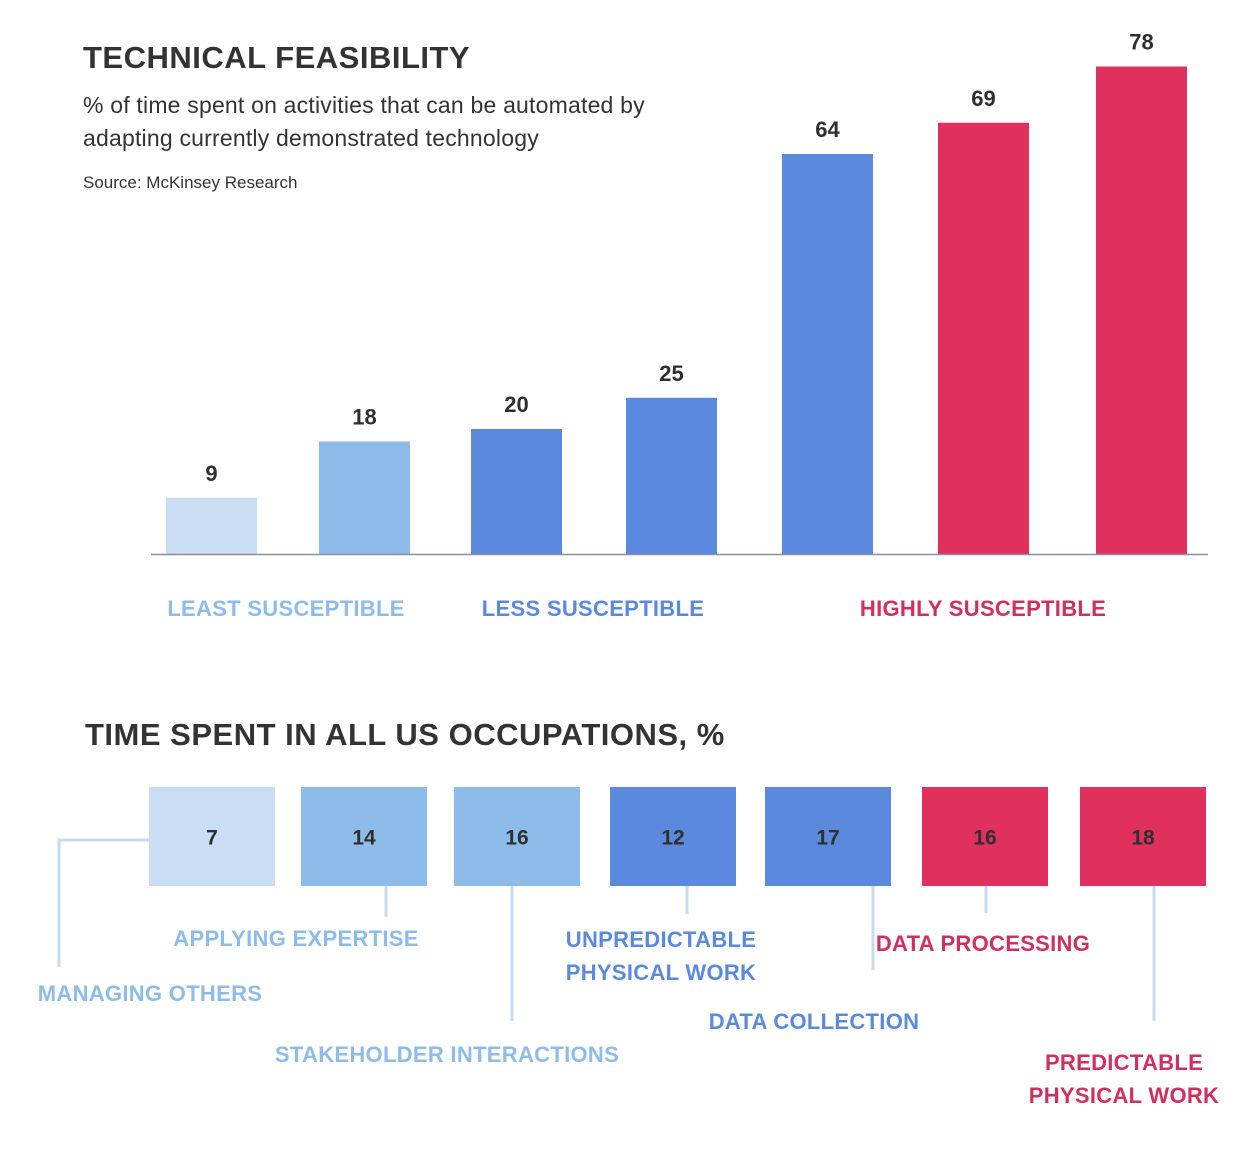 This screenshot has width=1257, height=1151. I want to click on occupation-value-6: 16, so click(984, 838).